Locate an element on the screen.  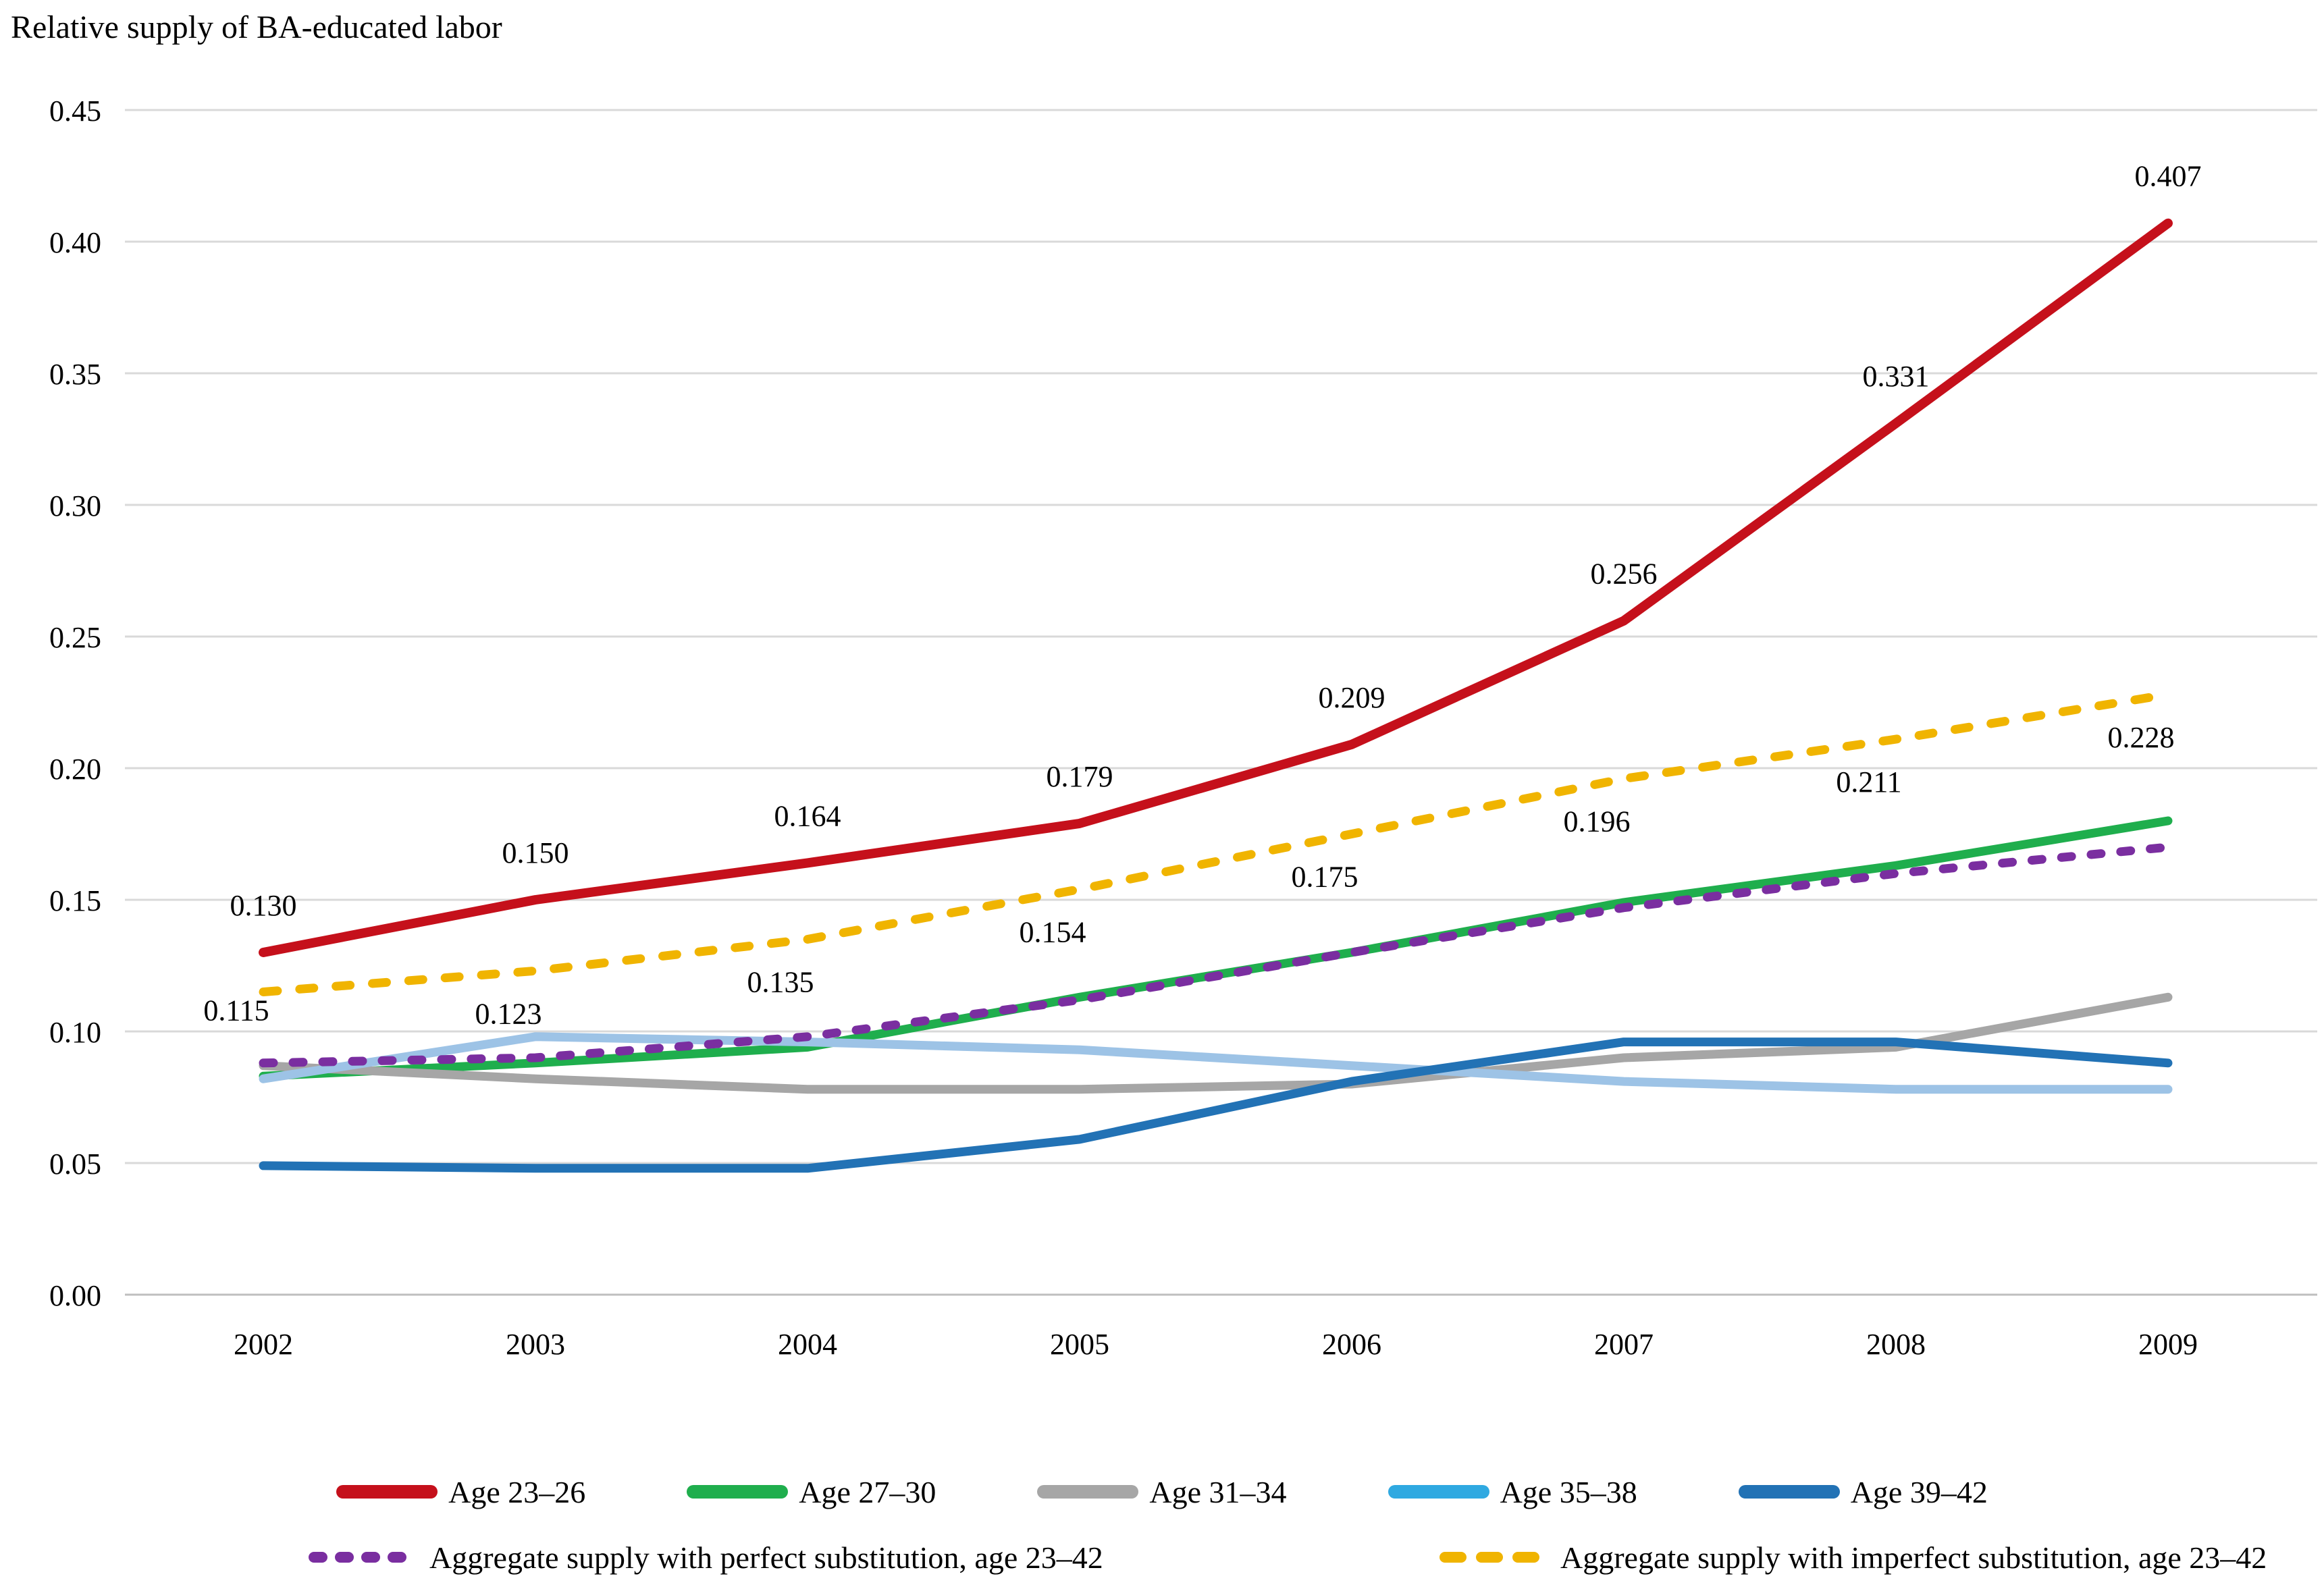
data-label-age-23-26: 0.130 is located at coordinates (263, 905).